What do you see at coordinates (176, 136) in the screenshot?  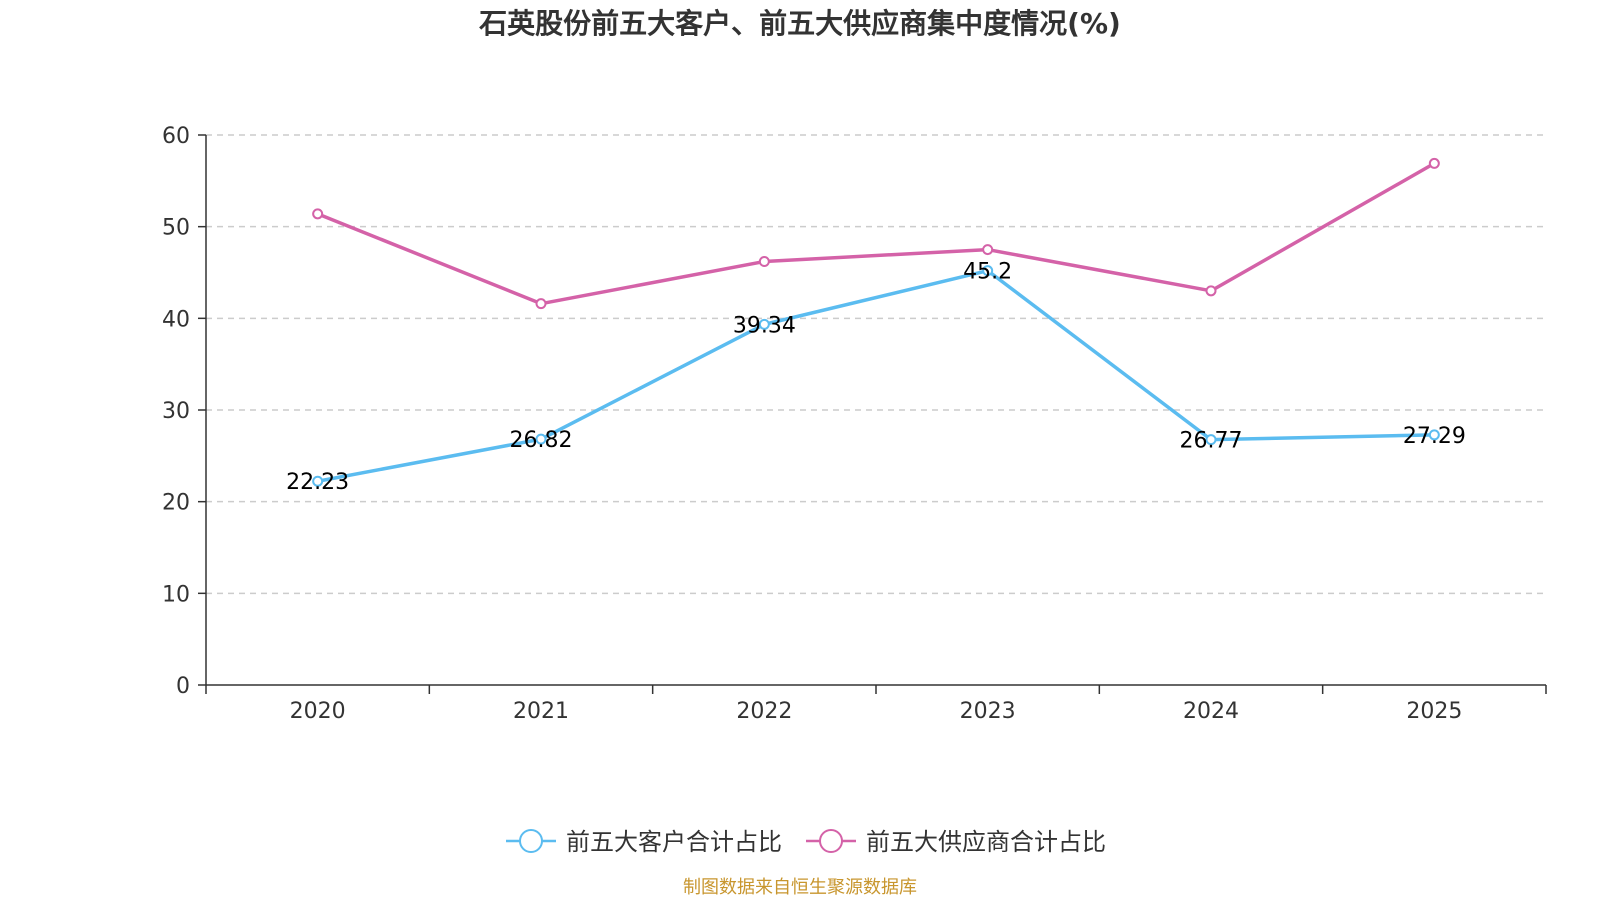 I see `y-tick-label-60: 60` at bounding box center [176, 136].